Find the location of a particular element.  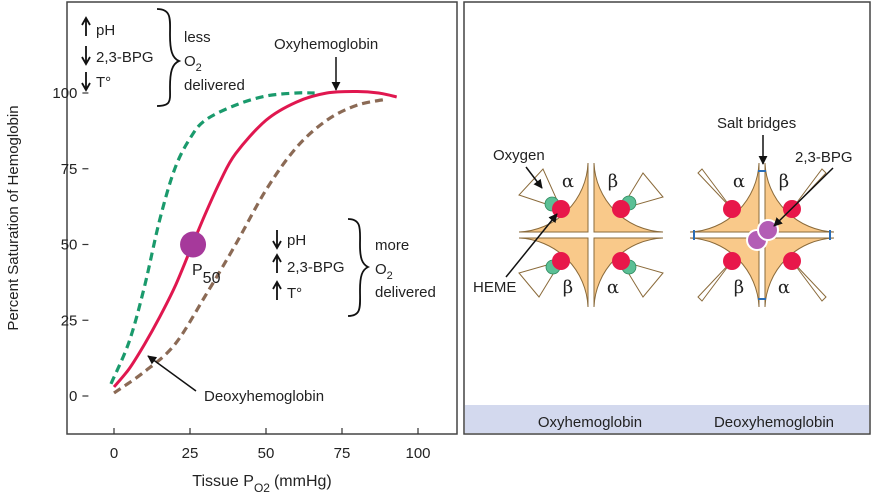

caption-band is located at coordinates (667, 419).